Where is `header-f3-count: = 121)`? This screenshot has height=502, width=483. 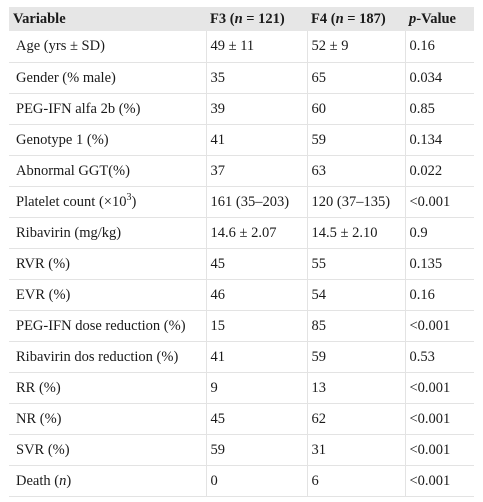
header-f3-count: = 121) is located at coordinates (263, 18).